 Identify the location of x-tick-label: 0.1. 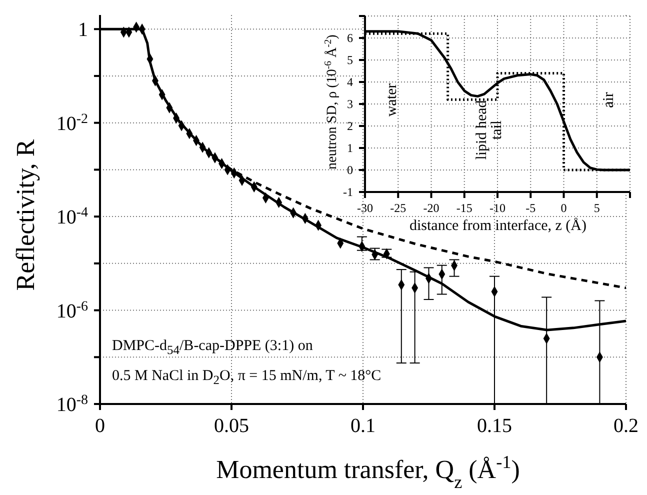
(363, 426).